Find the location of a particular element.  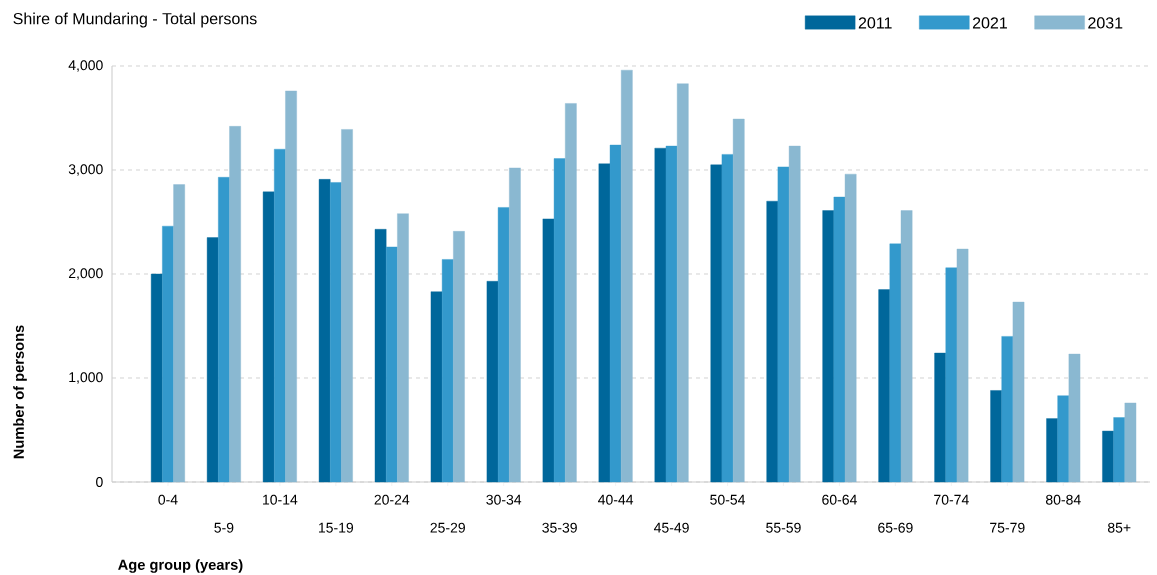

x-tick-label: 80-84 is located at coordinates (1063, 499).